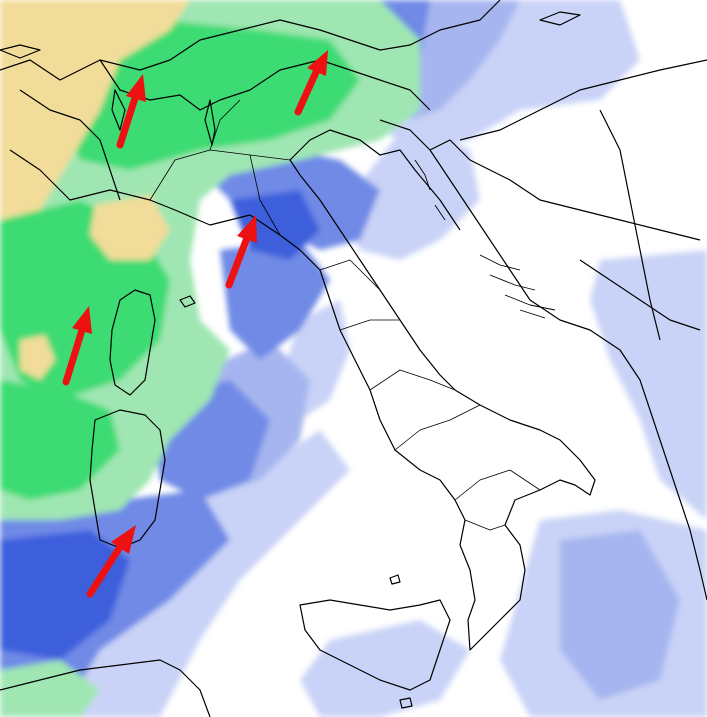 The height and width of the screenshot is (717, 707). What do you see at coordinates (275, 225) in the screenshot?
I see `deep-blue-area-ligurian` at bounding box center [275, 225].